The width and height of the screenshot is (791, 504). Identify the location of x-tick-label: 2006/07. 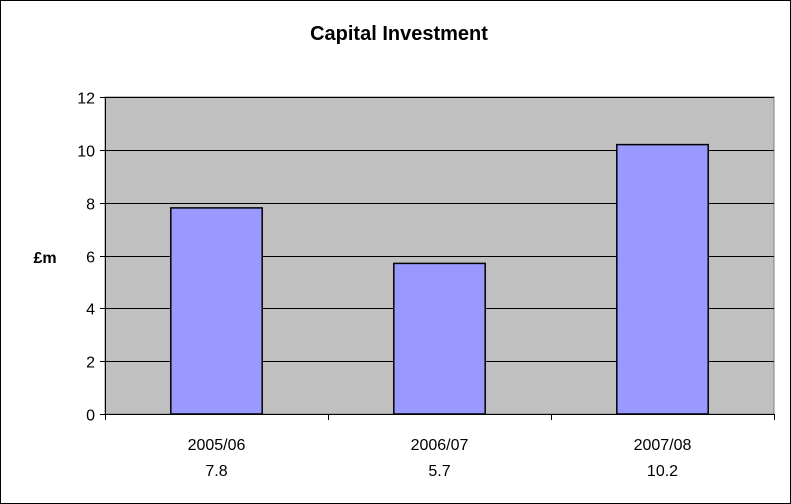
(440, 445).